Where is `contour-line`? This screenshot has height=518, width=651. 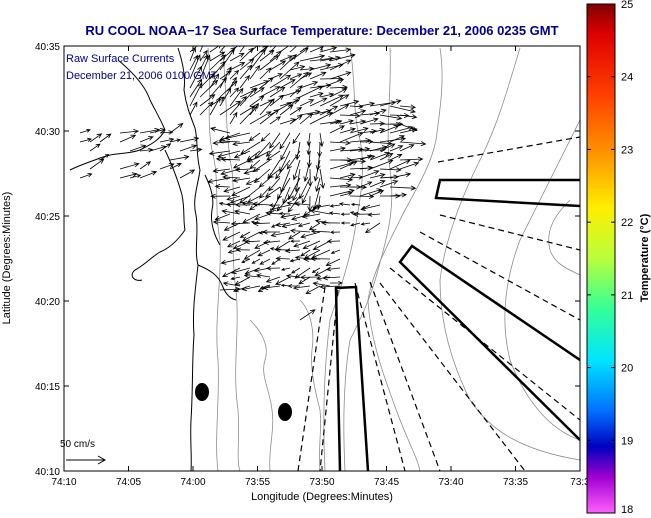 contour-line is located at coordinates (231, 259).